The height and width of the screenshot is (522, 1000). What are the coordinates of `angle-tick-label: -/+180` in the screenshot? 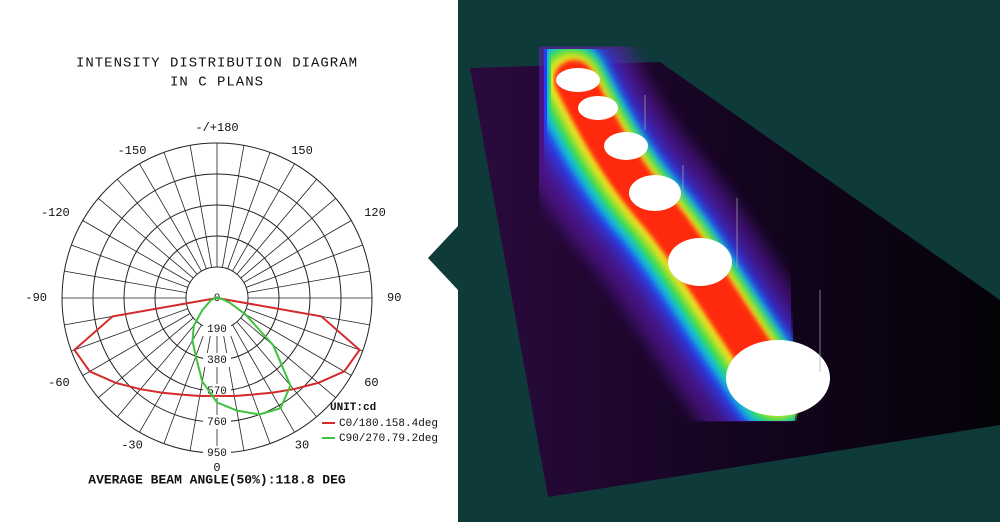 It's located at (216, 128).